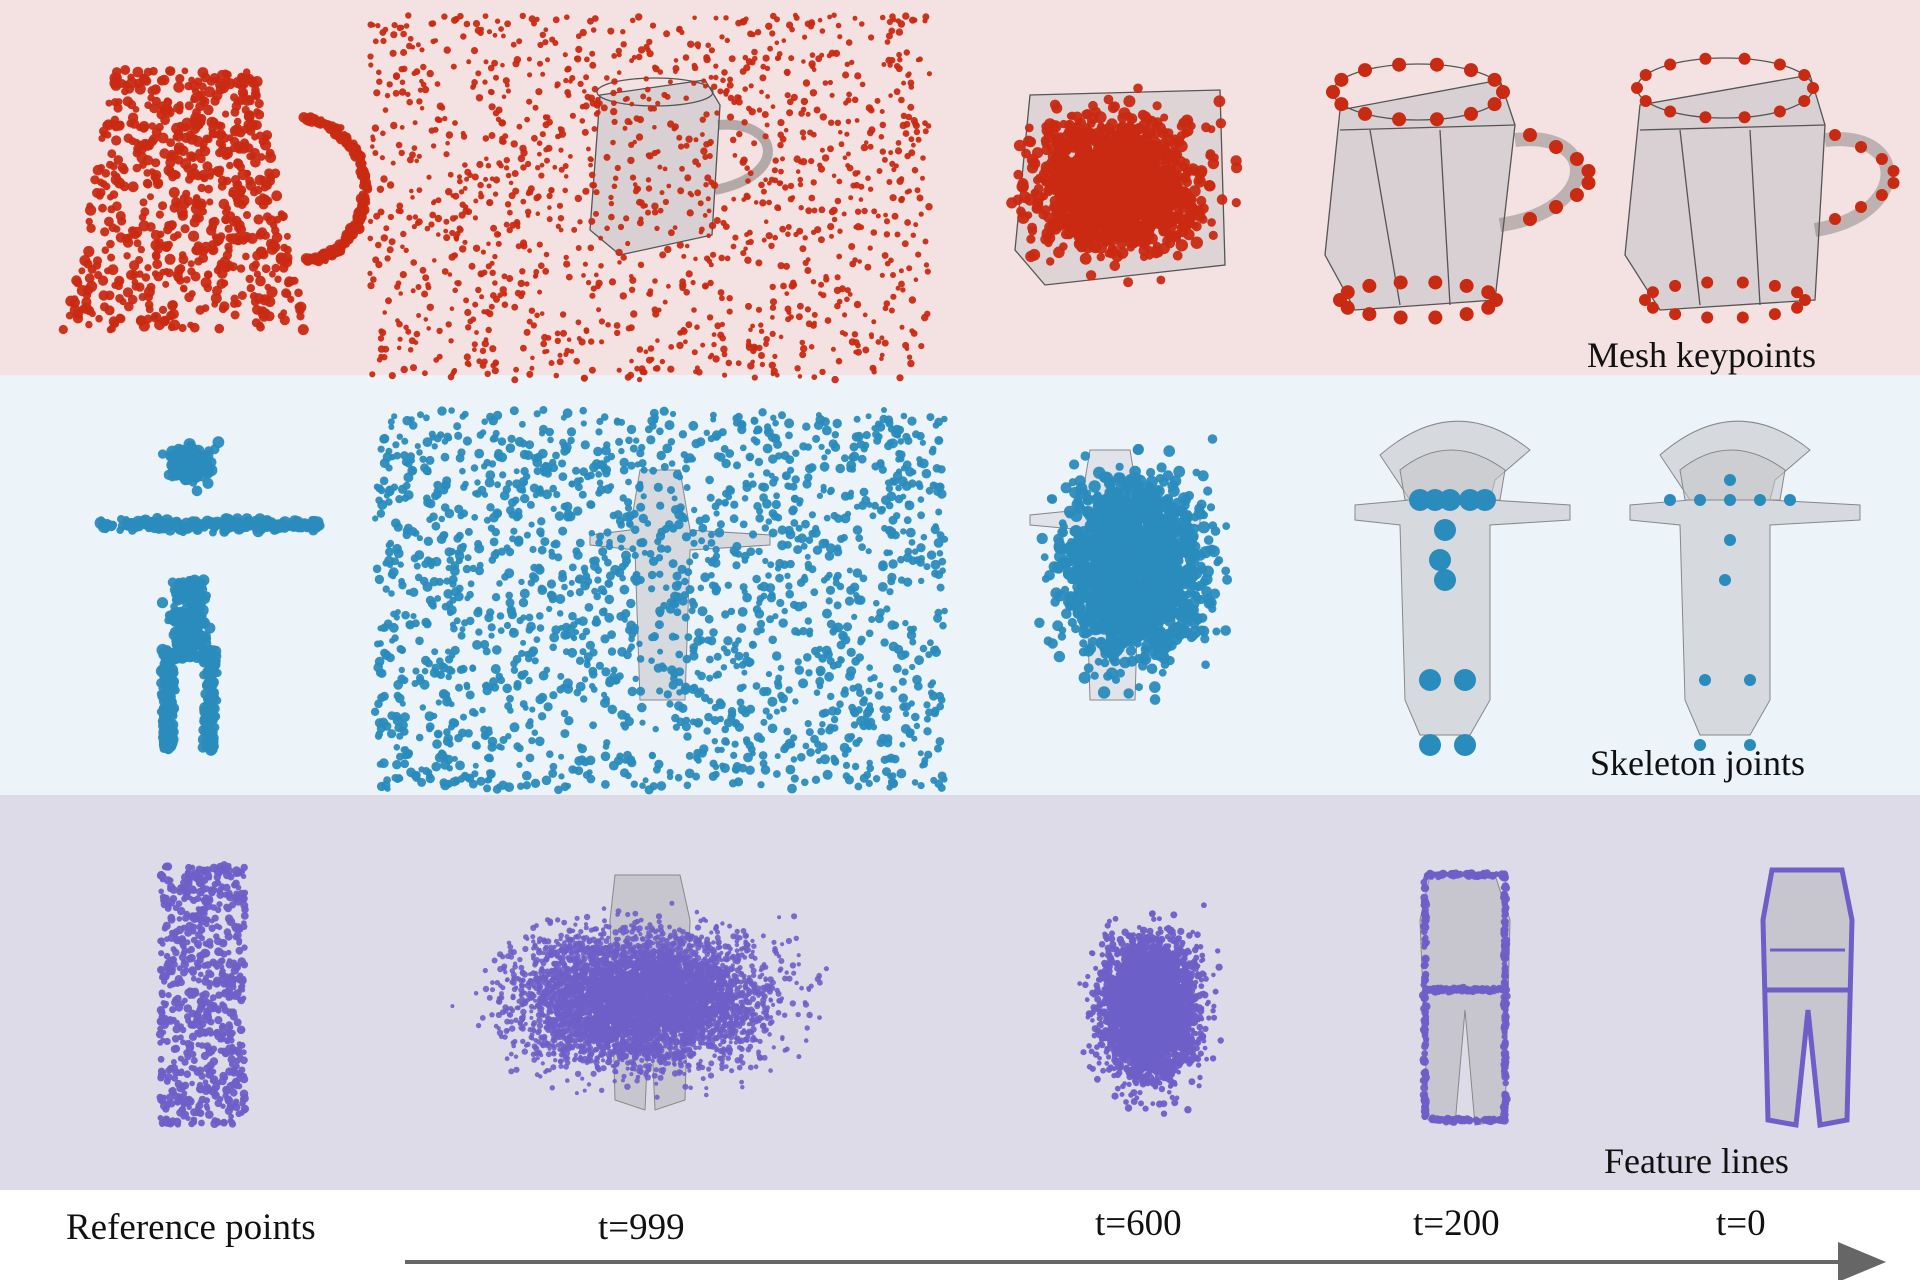 Image resolution: width=1920 pixels, height=1280 pixels. I want to click on mug-t200-keypoints, so click(1461, 191).